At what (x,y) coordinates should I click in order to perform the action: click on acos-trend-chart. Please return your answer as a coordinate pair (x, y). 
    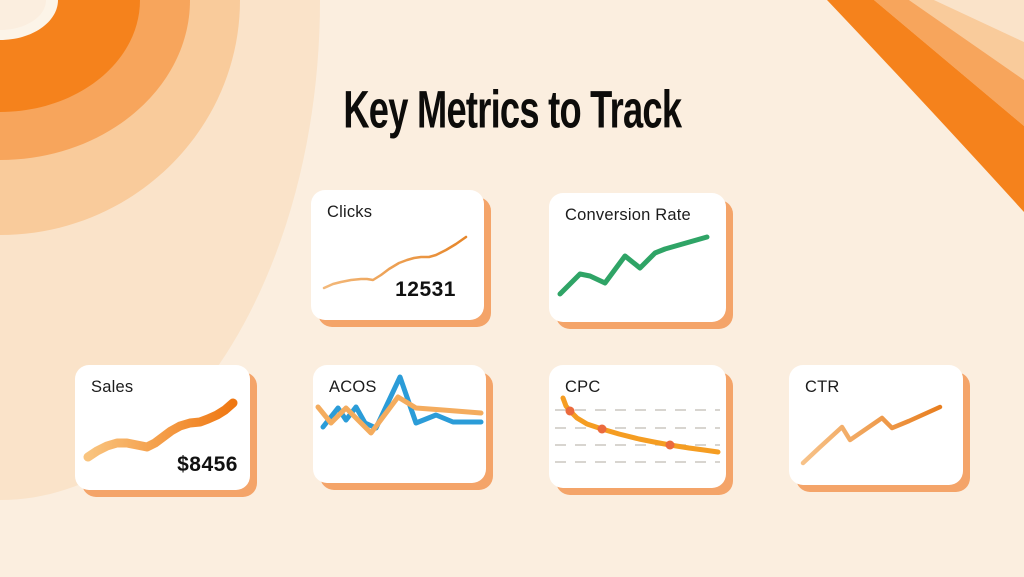
    Looking at the image, I should click on (399, 424).